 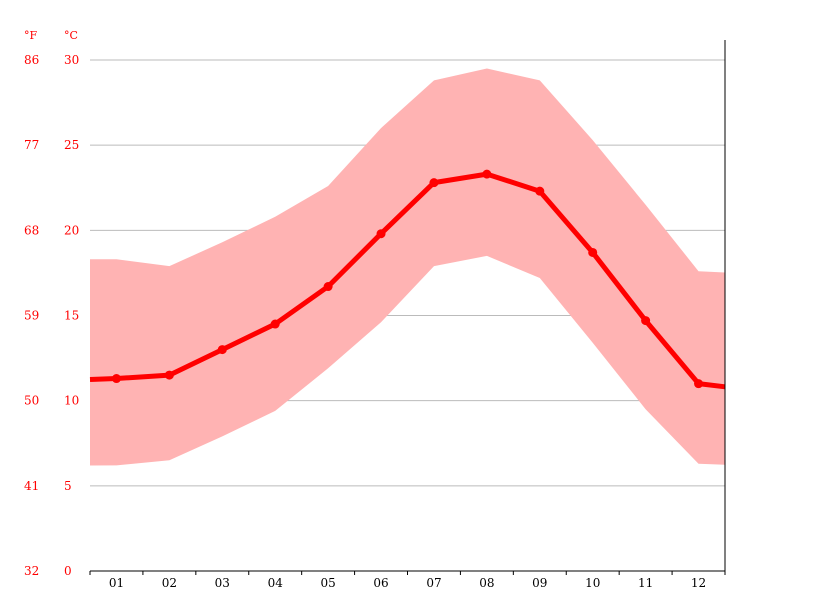 I want to click on x-tick-label-11: 11, so click(x=645, y=583).